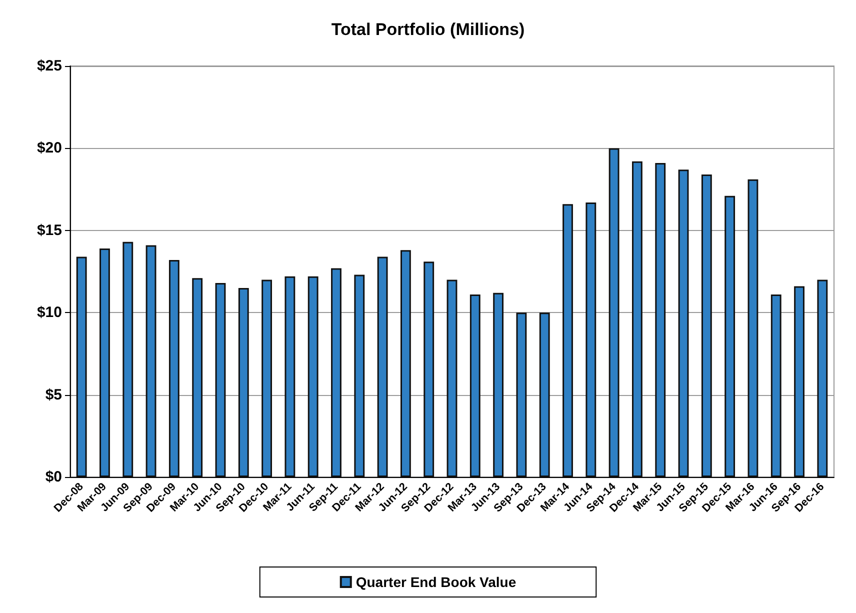  What do you see at coordinates (49, 148) in the screenshot?
I see `y-tick-label: $20` at bounding box center [49, 148].